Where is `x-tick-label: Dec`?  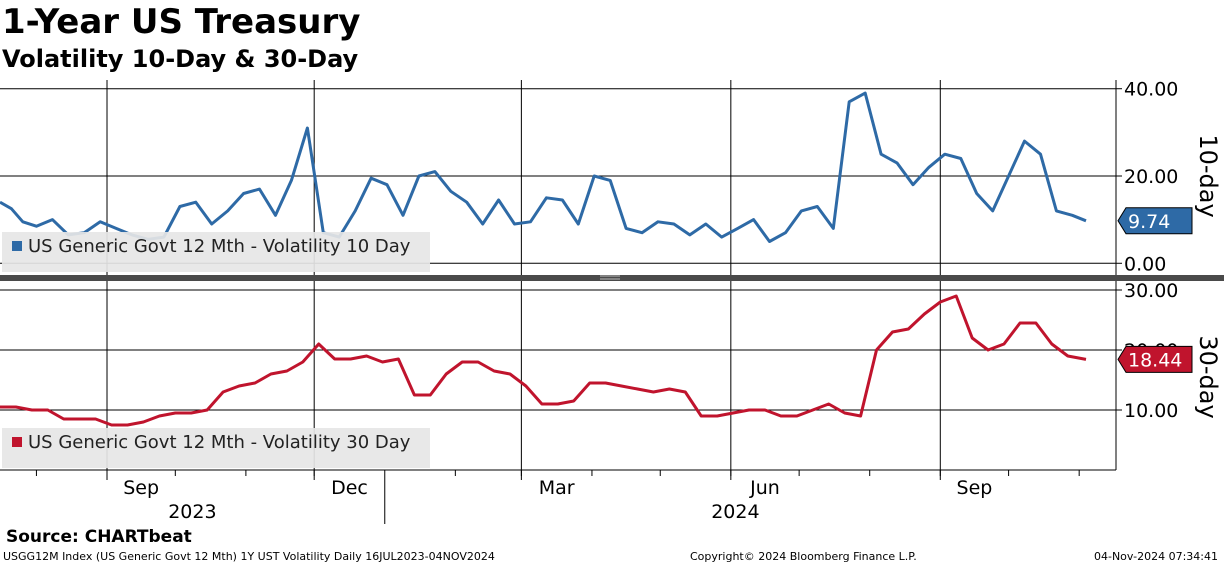
x-tick-label: Dec is located at coordinates (349, 488).